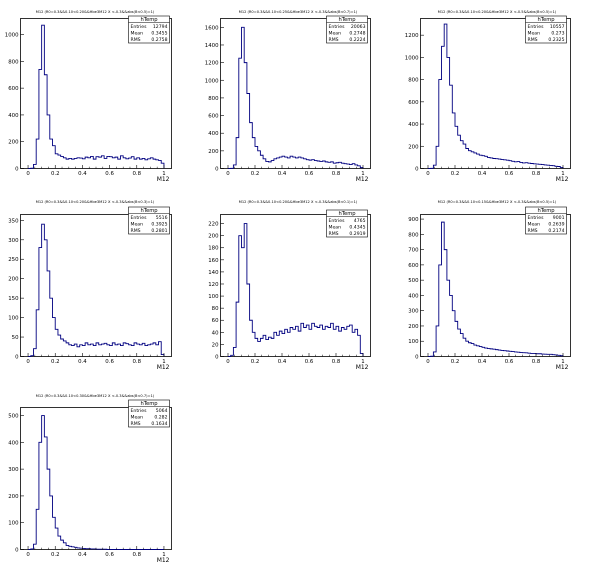 Image resolution: width=596 pixels, height=572 pixels. What do you see at coordinates (556, 225) in the screenshot?
I see `stats-row-value: 0.2639` at bounding box center [556, 225].